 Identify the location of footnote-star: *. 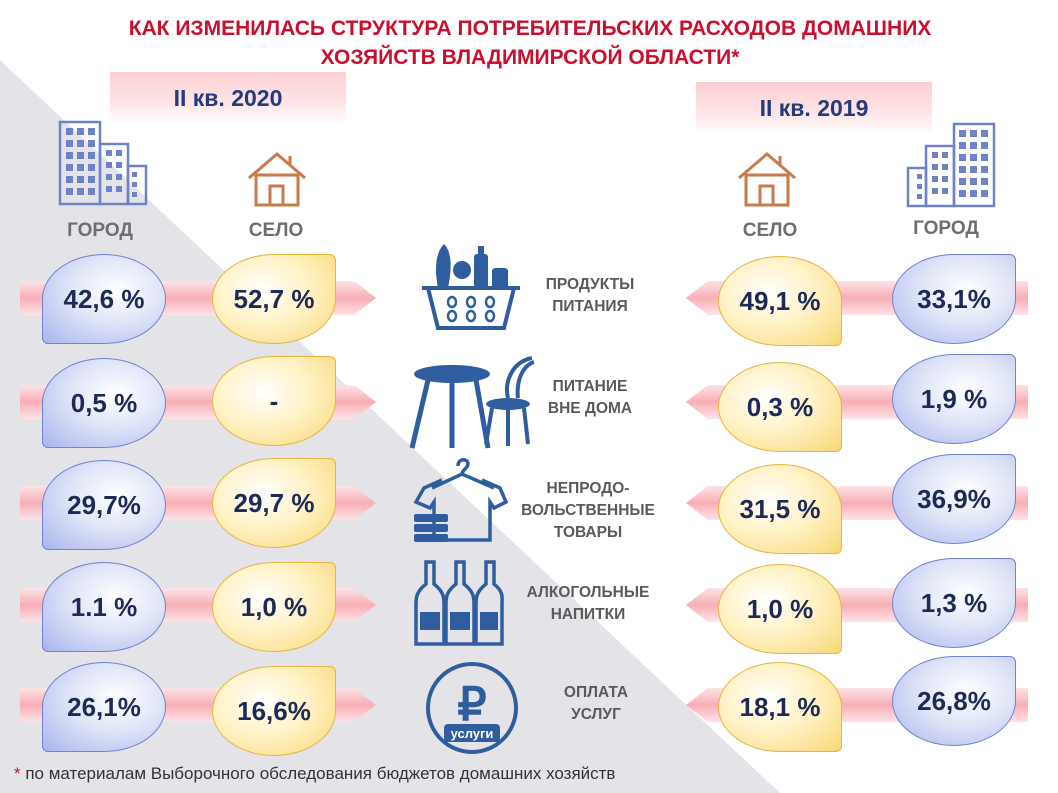
(17, 773).